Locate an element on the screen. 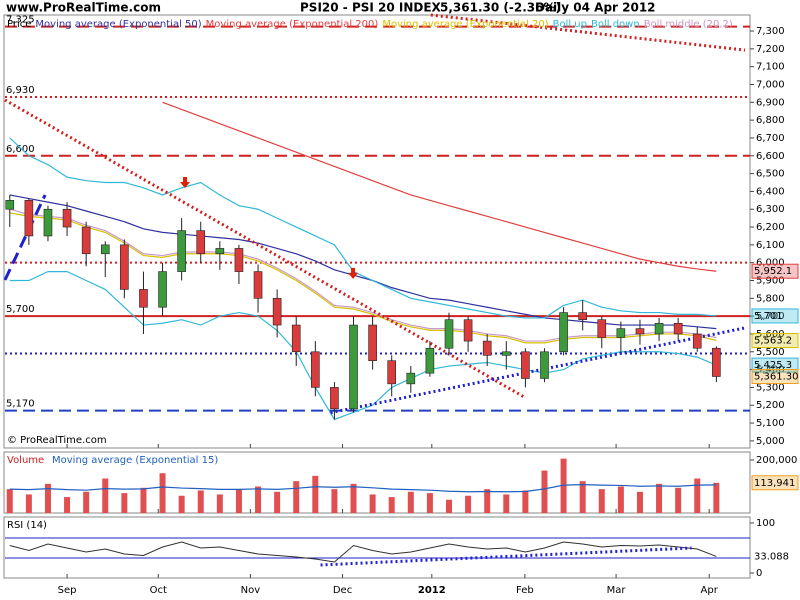 Image resolution: width=800 pixels, height=600 pixels. volume-last-label-box is located at coordinates (775, 483).